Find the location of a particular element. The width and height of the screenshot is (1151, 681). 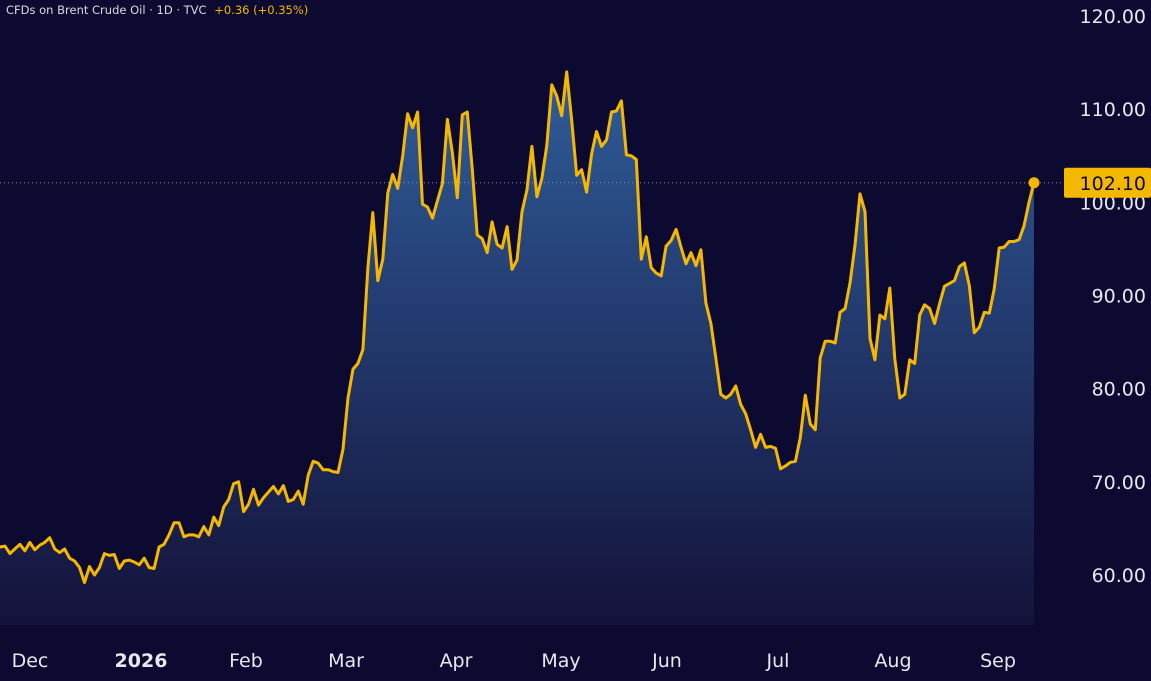

y-tick-label: 110.00 is located at coordinates (1113, 110).